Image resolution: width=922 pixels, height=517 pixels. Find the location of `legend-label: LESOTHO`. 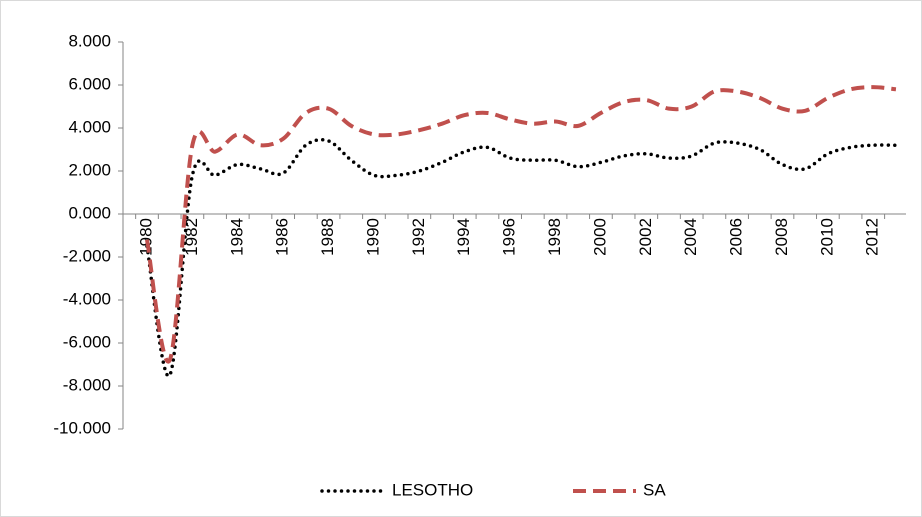

legend-label: LESOTHO is located at coordinates (432, 489).